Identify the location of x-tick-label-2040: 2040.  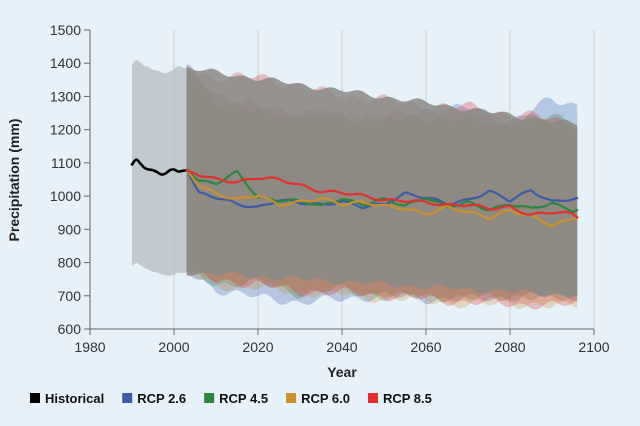
(341, 347).